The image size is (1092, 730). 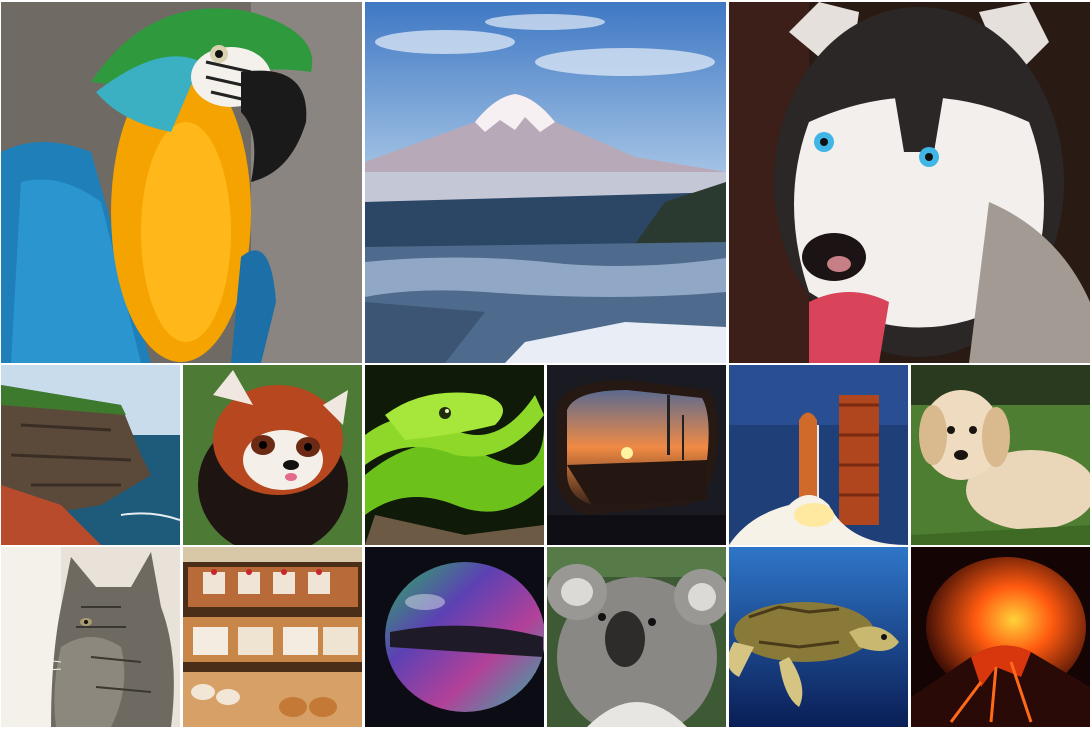 What do you see at coordinates (454, 455) in the screenshot?
I see `snake-photo` at bounding box center [454, 455].